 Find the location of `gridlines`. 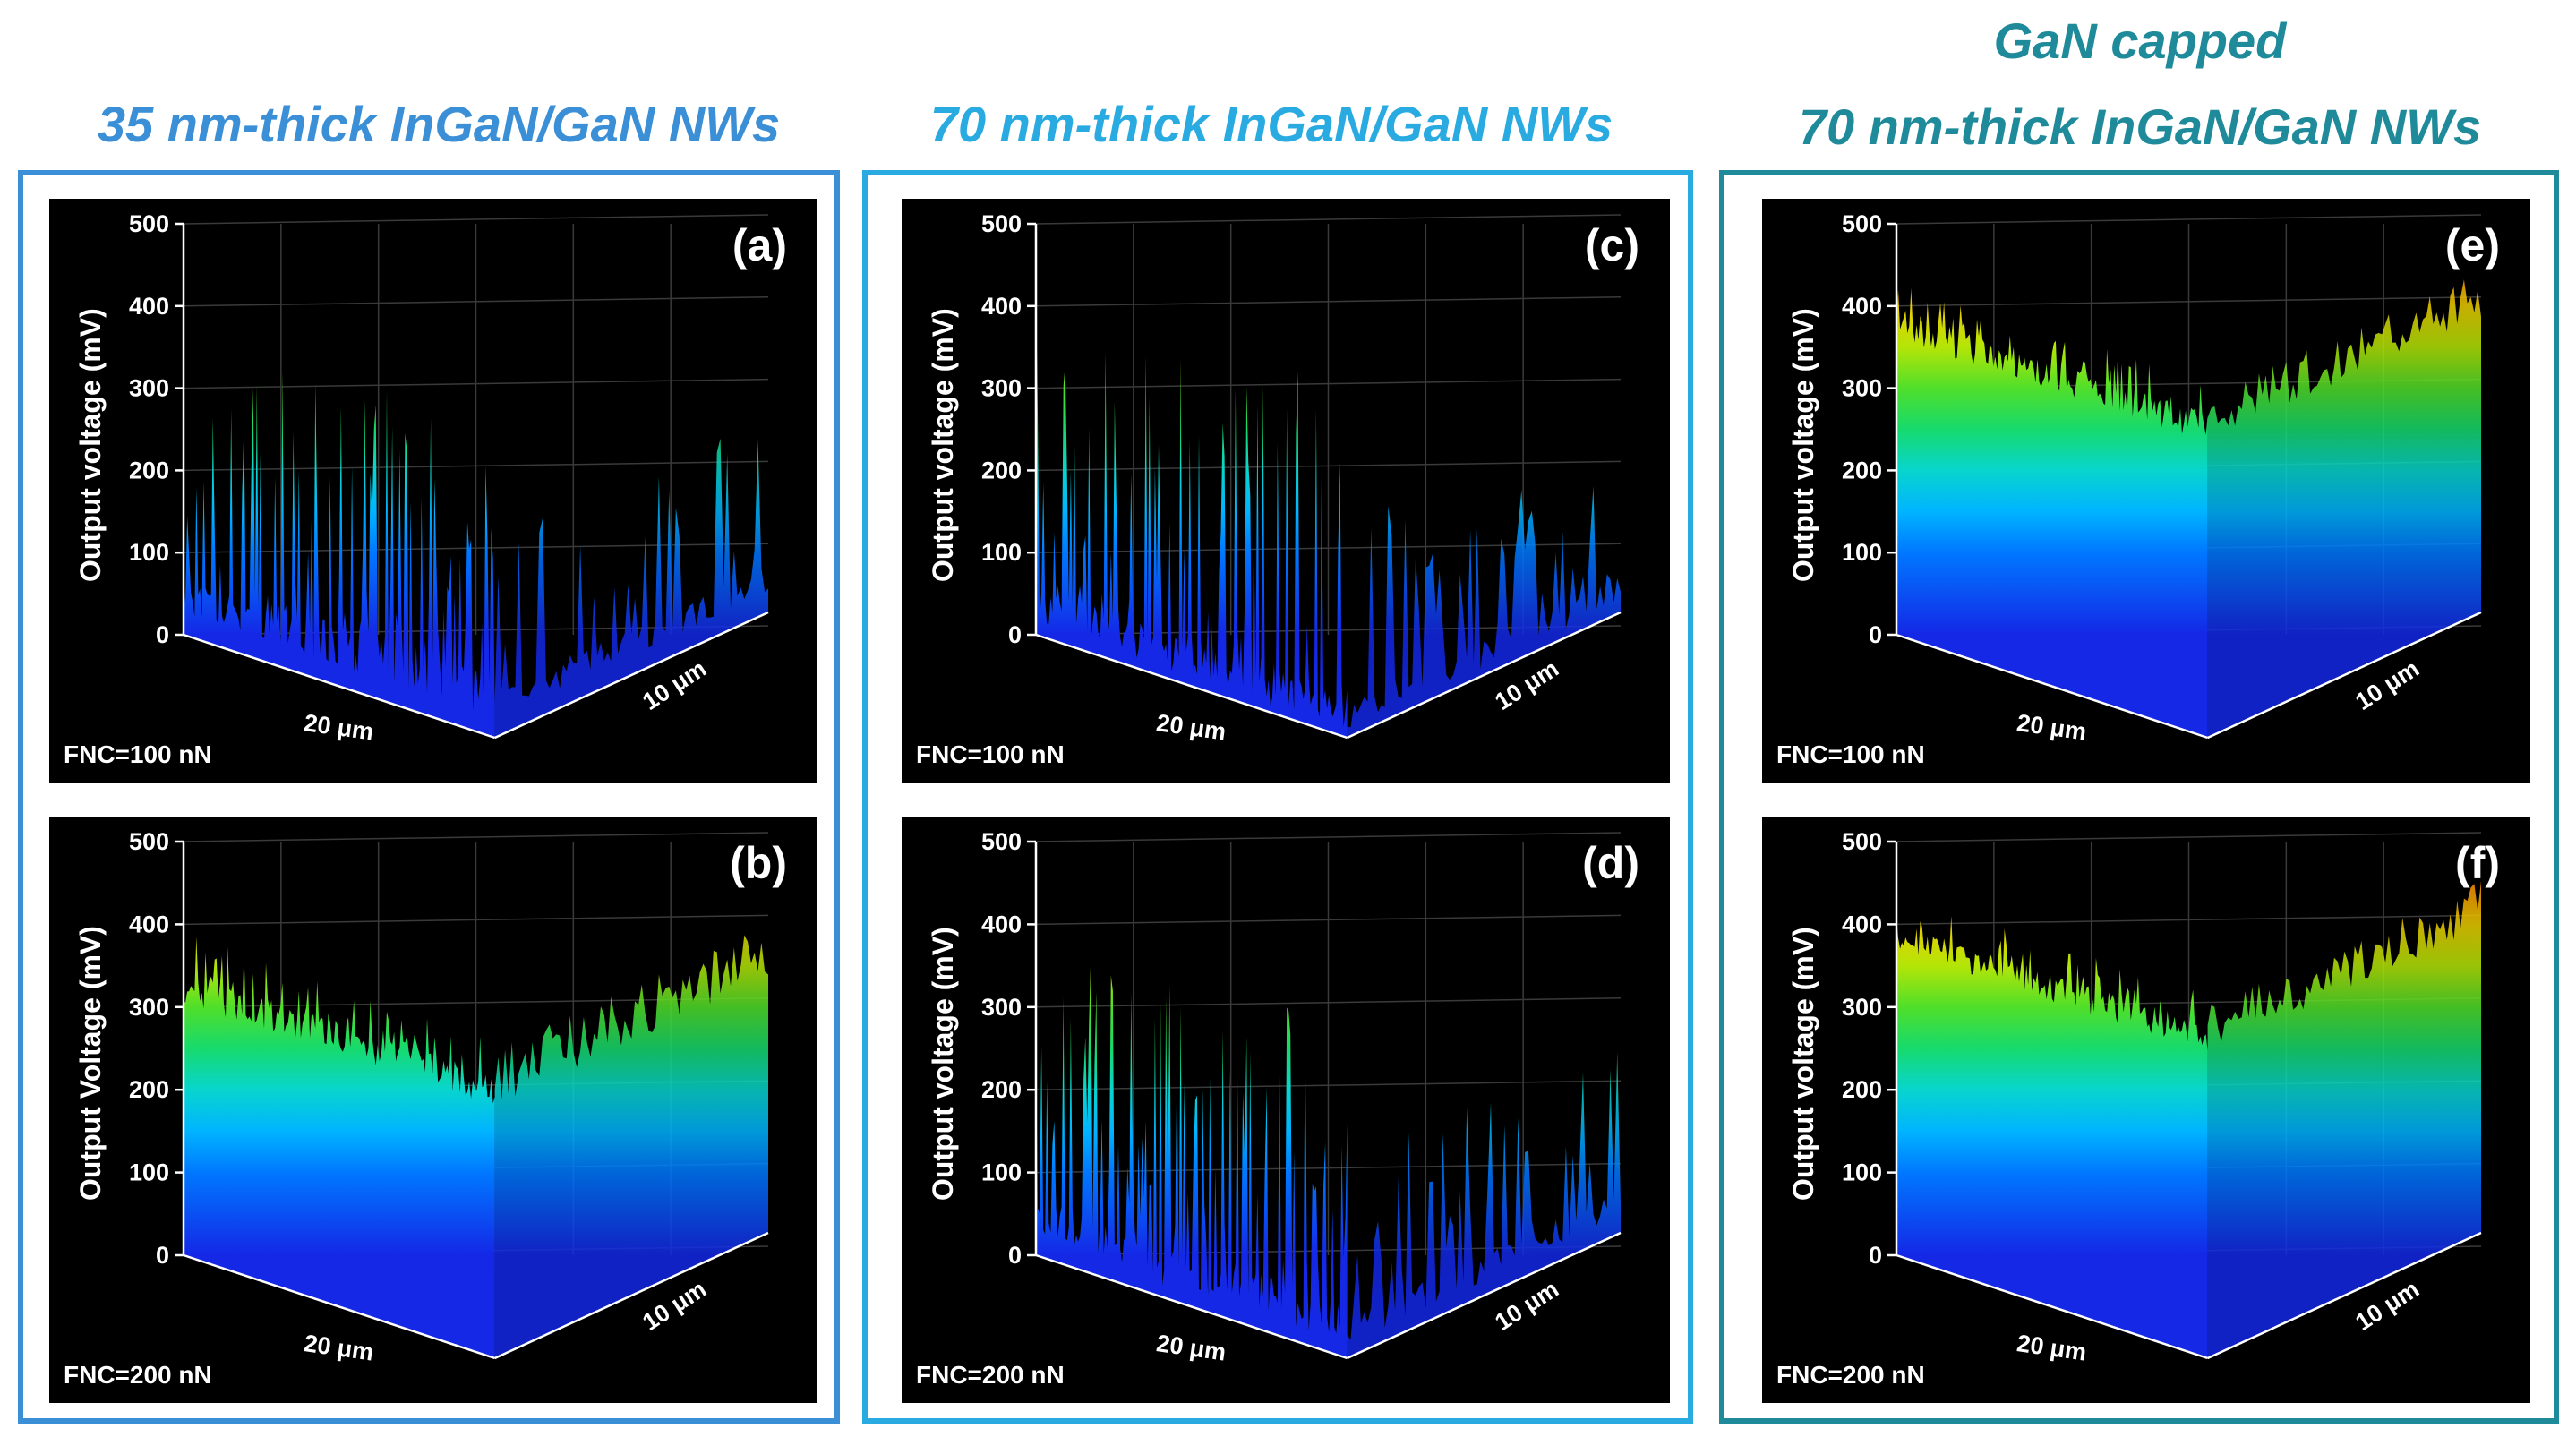

gridlines is located at coordinates (1328, 1044).